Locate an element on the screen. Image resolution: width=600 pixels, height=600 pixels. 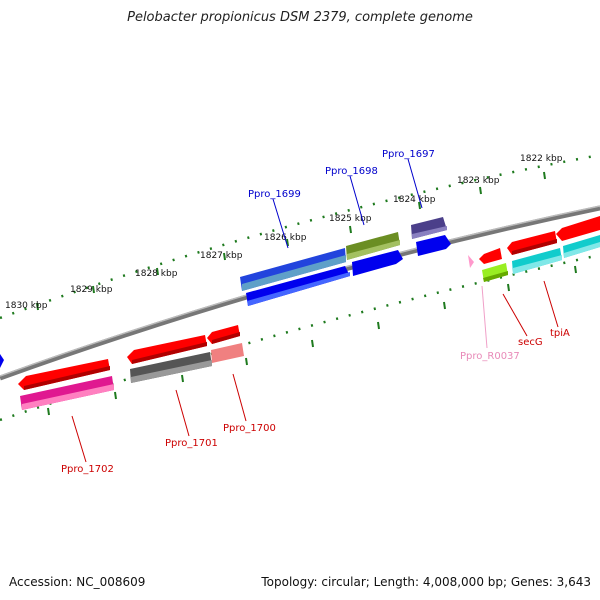
gene-label-ppro-1699: Ppro_1699 is located at coordinates (274, 194).